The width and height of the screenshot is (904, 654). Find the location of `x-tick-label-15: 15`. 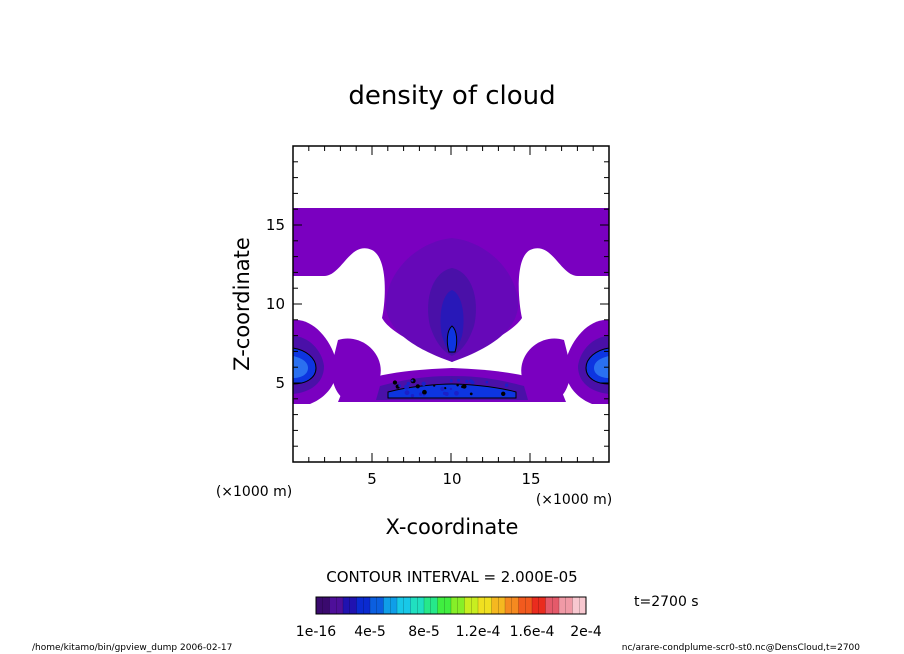

x-tick-label-15: 15 is located at coordinates (530, 479).